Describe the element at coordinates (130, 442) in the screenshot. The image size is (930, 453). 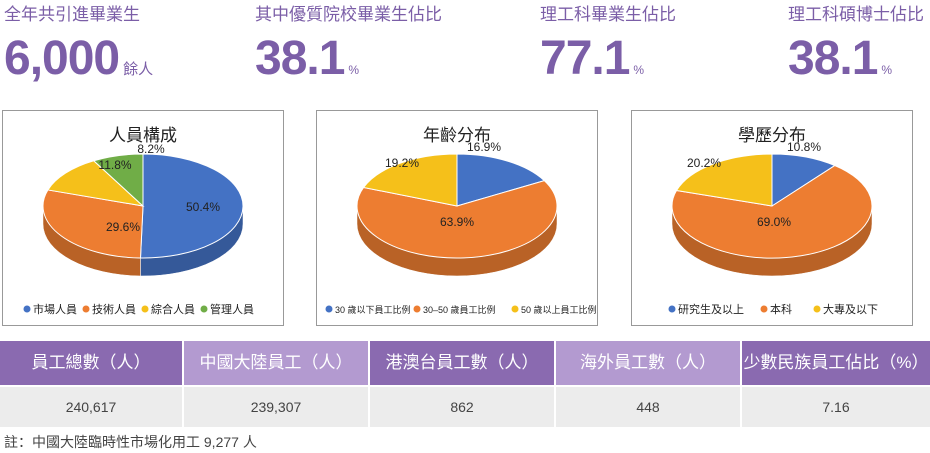
I see `footnote: 註：中國大陸臨時性市場化用工 9,277 人` at that location.